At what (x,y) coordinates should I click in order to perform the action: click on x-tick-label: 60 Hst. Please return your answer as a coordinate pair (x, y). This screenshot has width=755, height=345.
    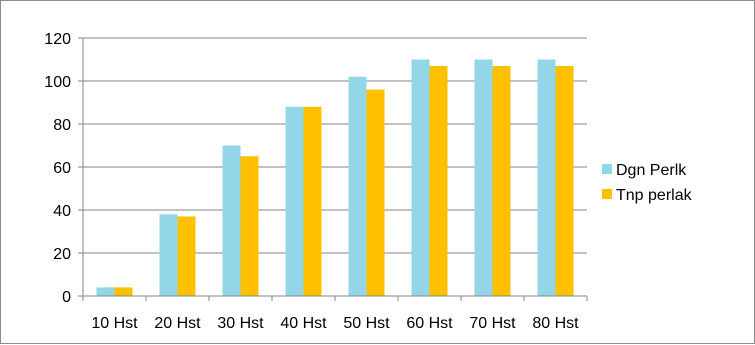
    Looking at the image, I should click on (429, 323).